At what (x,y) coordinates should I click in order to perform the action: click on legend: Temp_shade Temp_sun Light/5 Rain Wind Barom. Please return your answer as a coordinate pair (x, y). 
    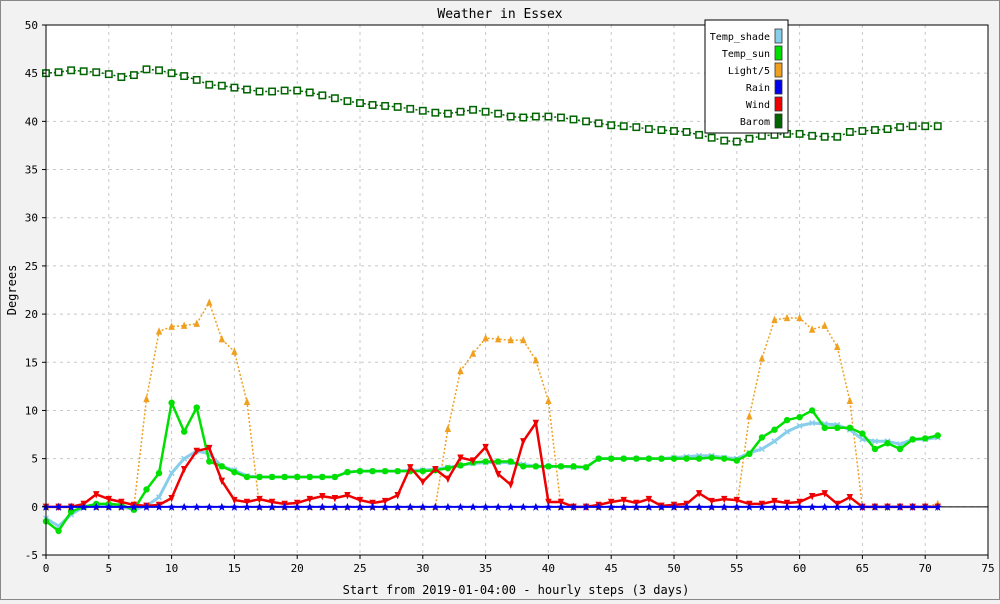
    Looking at the image, I should click on (746, 76).